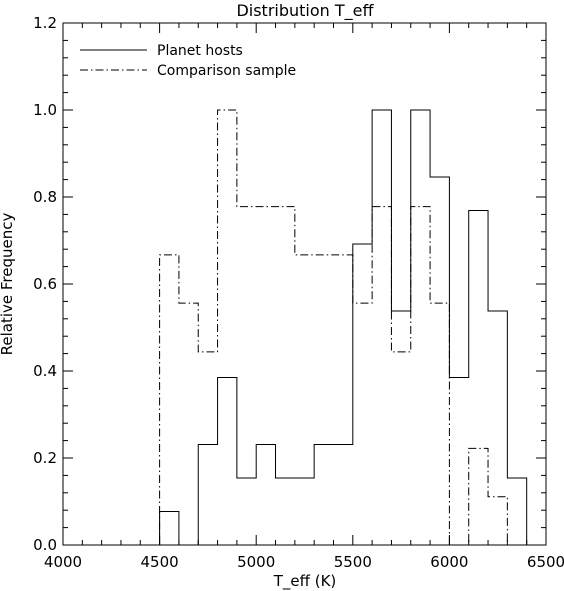 The width and height of the screenshot is (564, 591). I want to click on chart-title: Distribution T_eff, so click(305, 11).